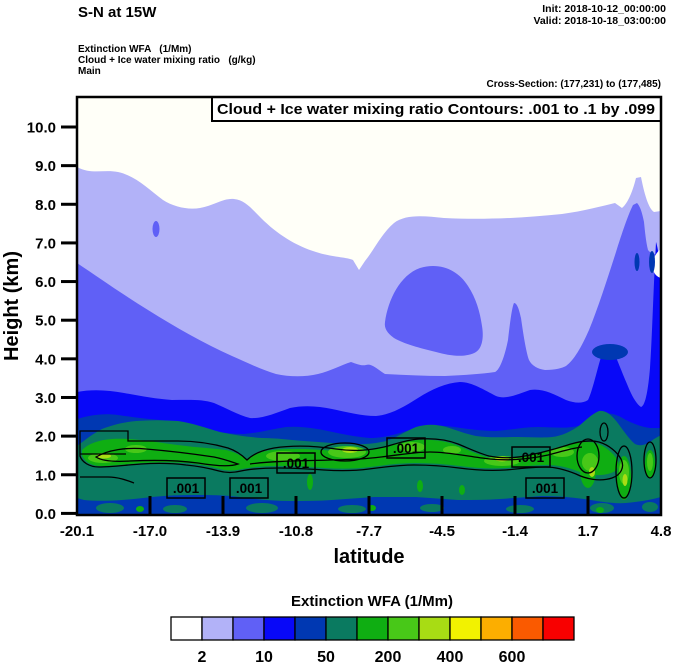  Describe the element at coordinates (372, 601) in the screenshot. I see `colorbar-title: Extinction WFA (1/Mm)` at that location.